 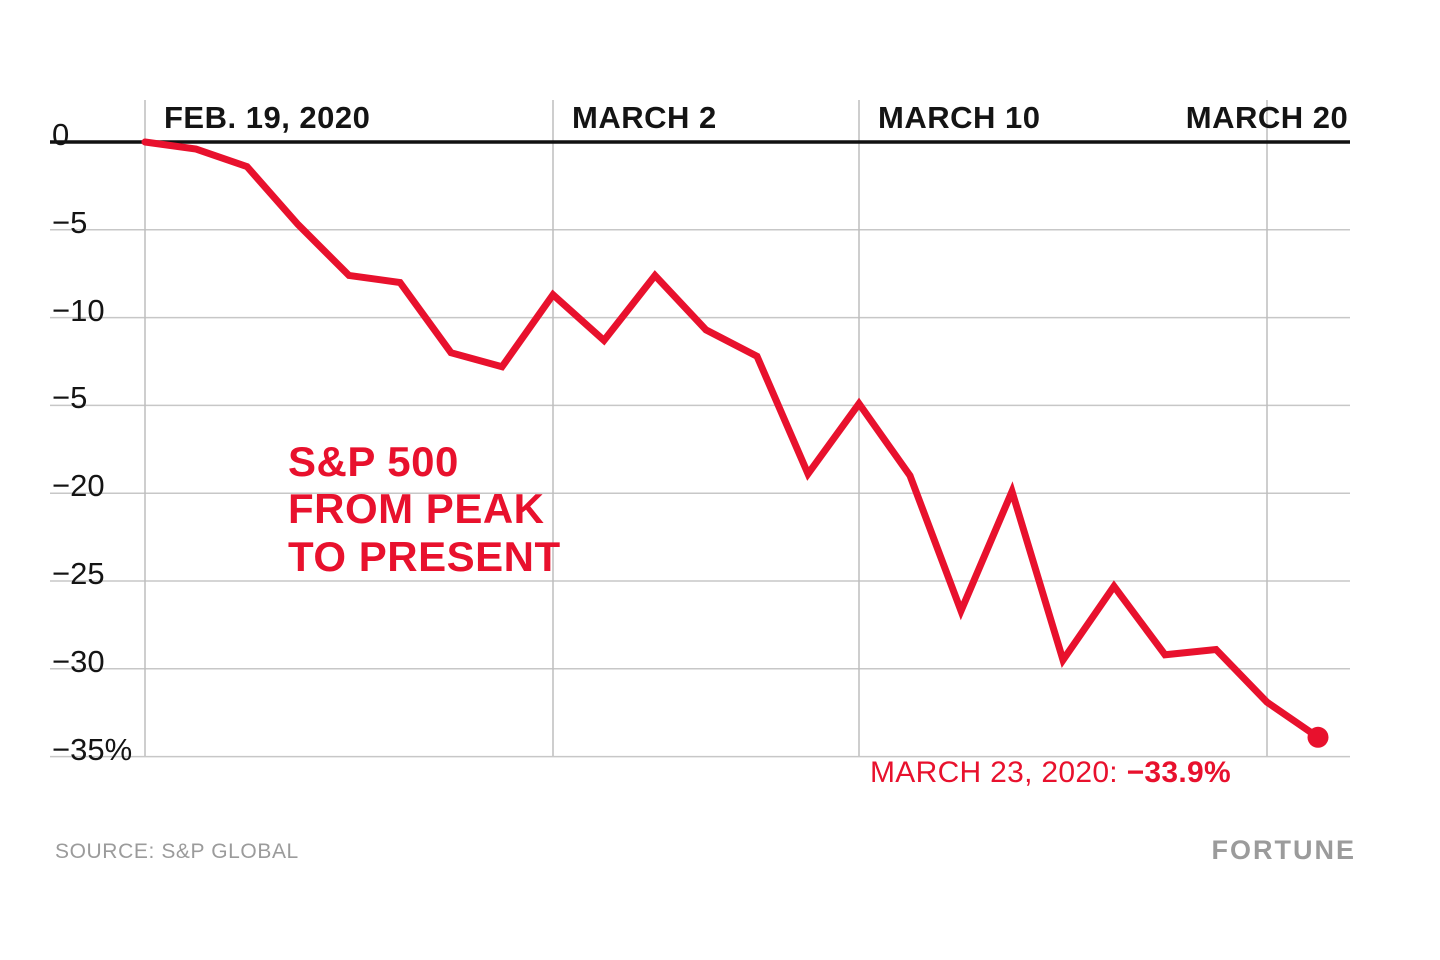 What do you see at coordinates (78, 661) in the screenshot?
I see `y-axis-label: −30` at bounding box center [78, 661].